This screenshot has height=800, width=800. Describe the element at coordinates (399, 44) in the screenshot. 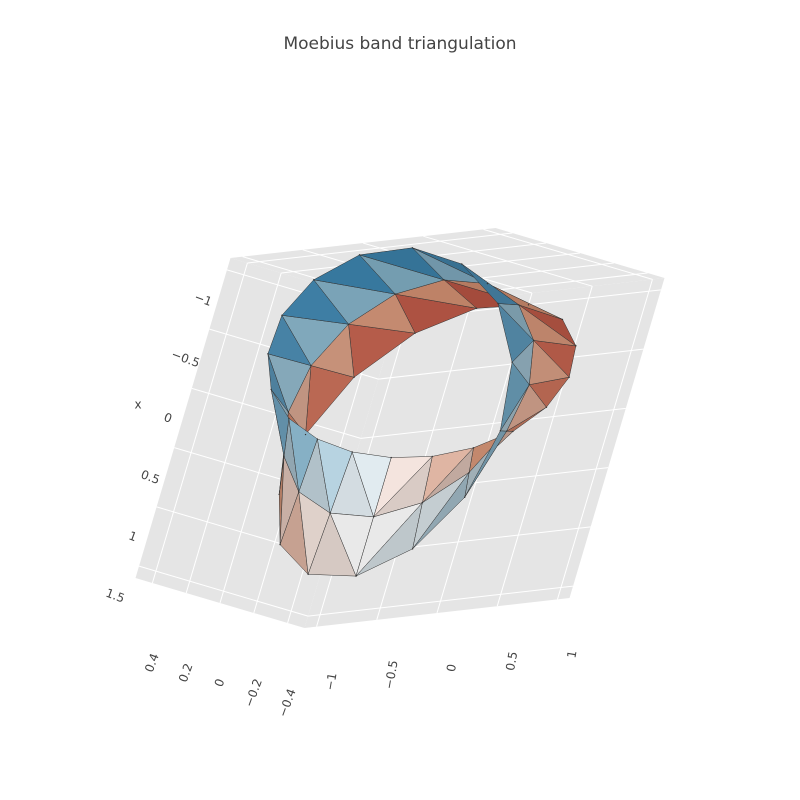

I see `chart-title: Moebius band triangulation` at that location.